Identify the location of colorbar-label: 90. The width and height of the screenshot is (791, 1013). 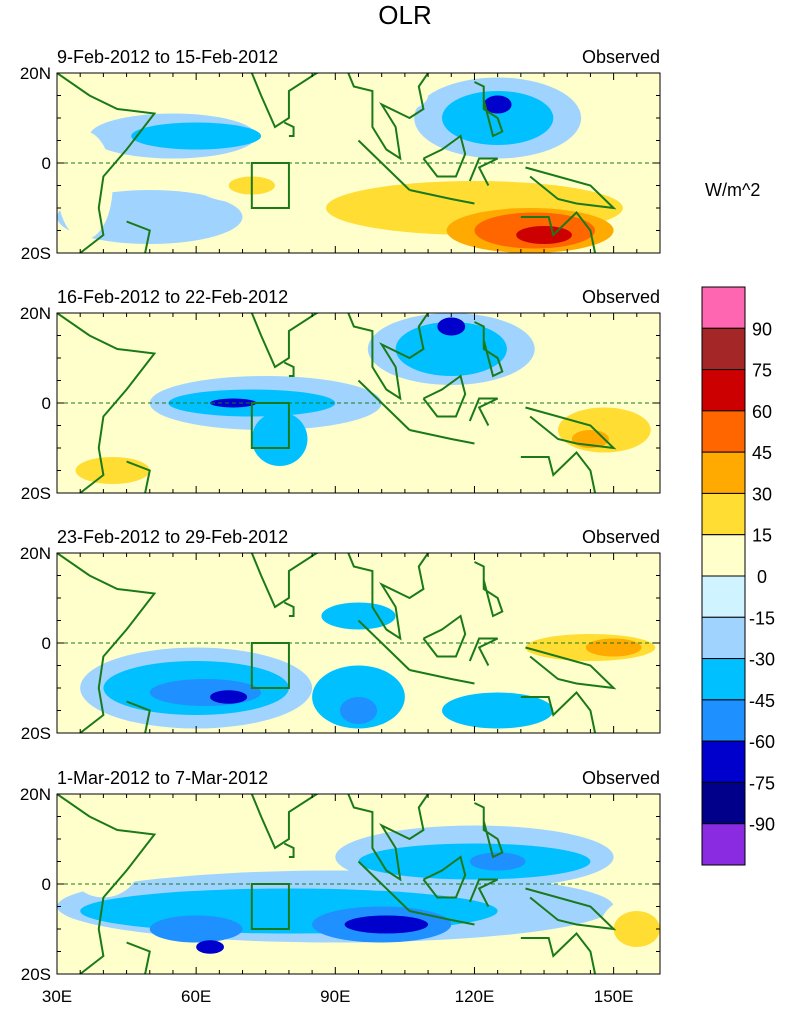
(762, 329).